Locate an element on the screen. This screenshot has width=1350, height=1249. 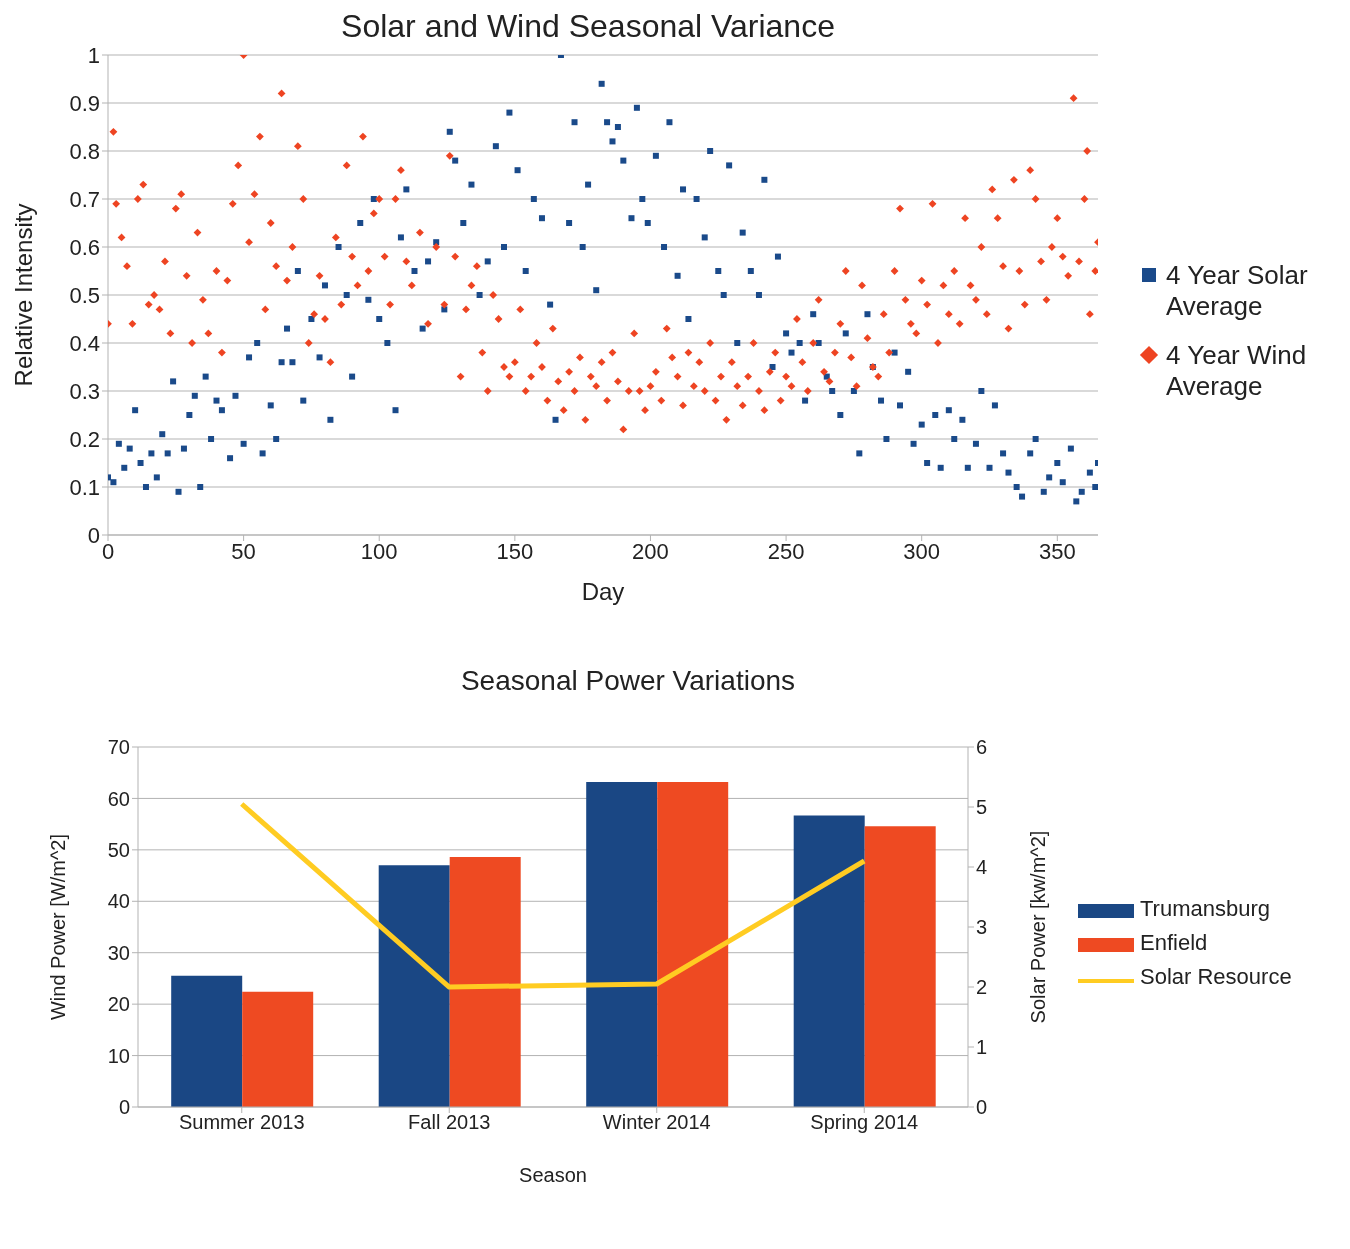
y2-tick-label: 2 is located at coordinates (982, 987).